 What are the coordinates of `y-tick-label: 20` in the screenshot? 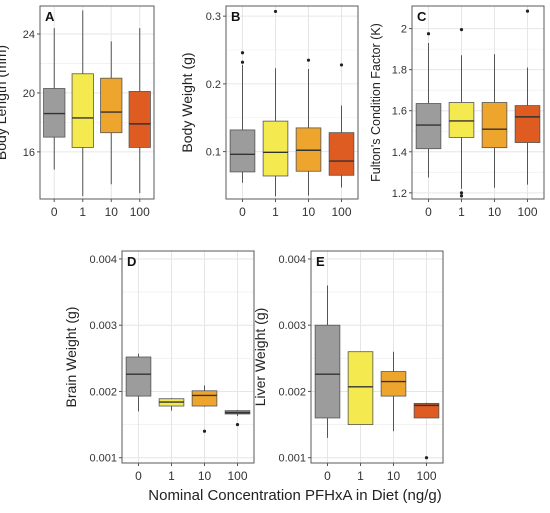 It's located at (29, 94).